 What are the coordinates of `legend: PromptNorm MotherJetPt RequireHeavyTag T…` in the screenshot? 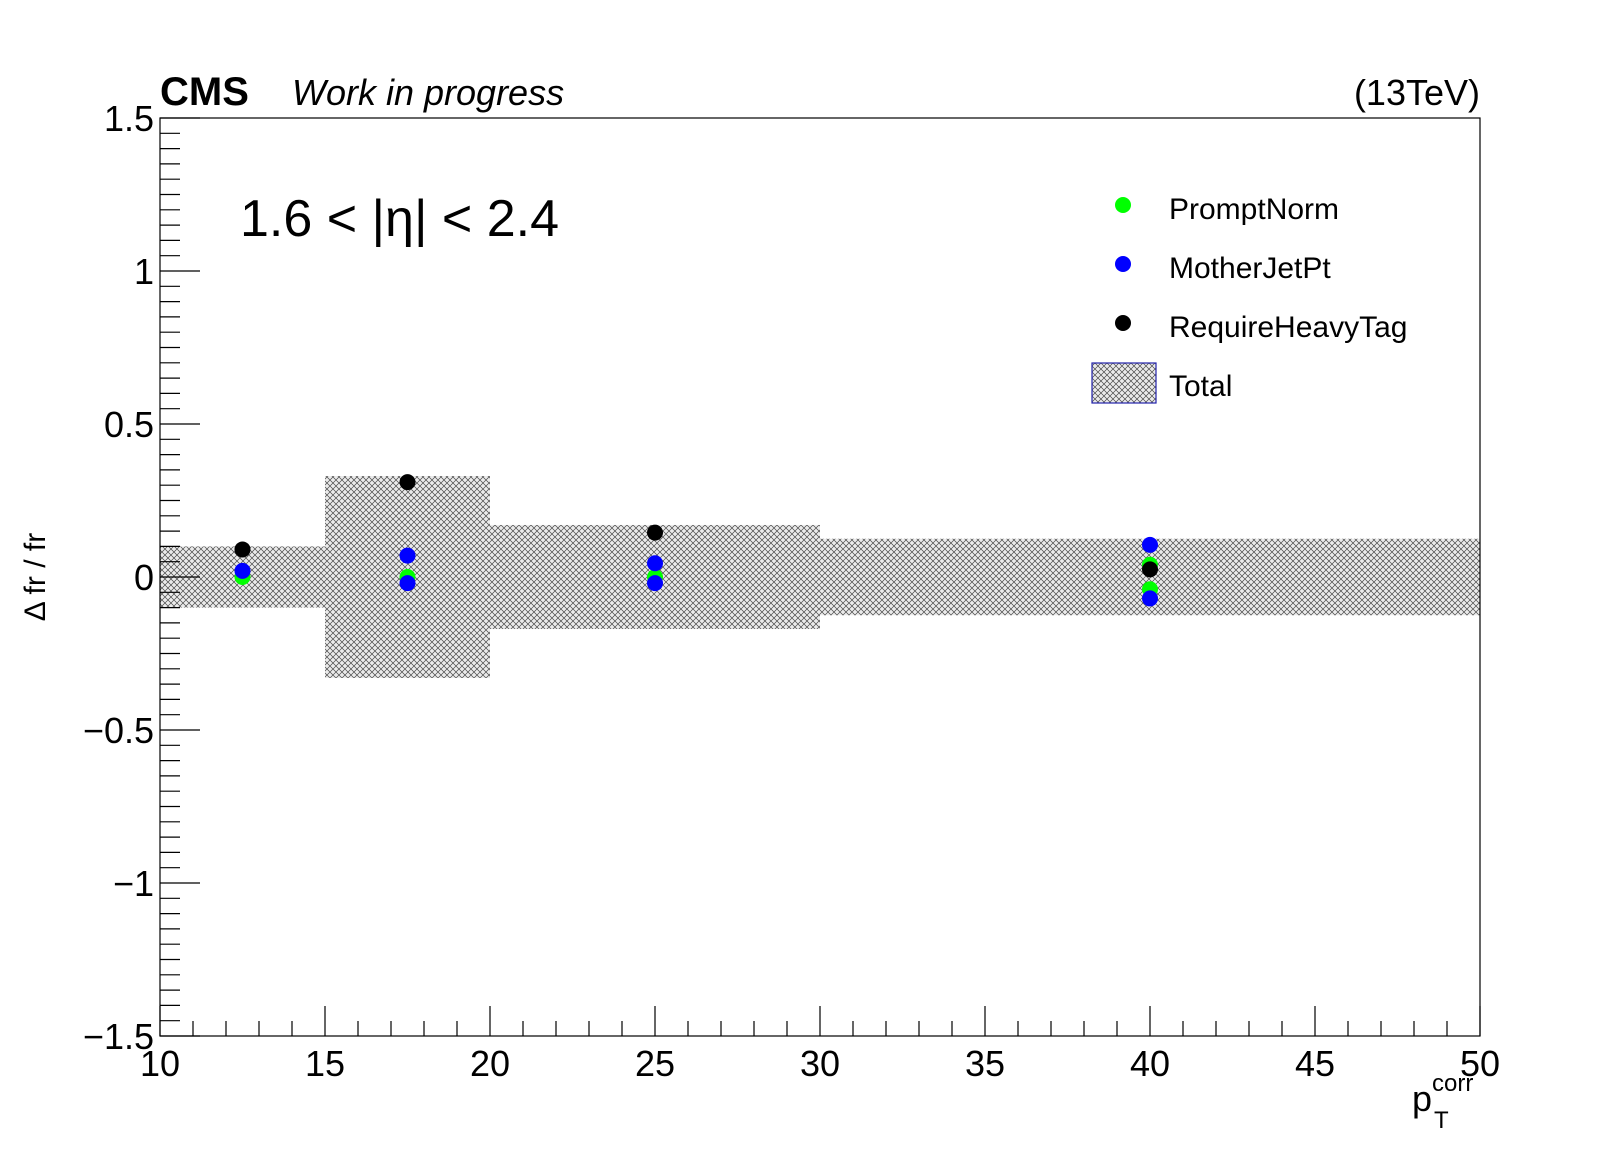 It's located at (1249, 298).